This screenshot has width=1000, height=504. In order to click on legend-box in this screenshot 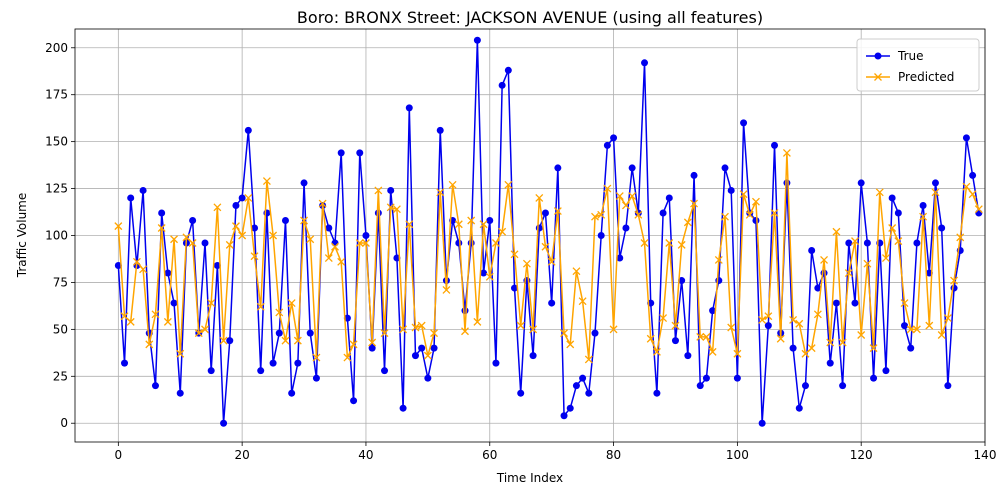, I will do `click(918, 65)`.